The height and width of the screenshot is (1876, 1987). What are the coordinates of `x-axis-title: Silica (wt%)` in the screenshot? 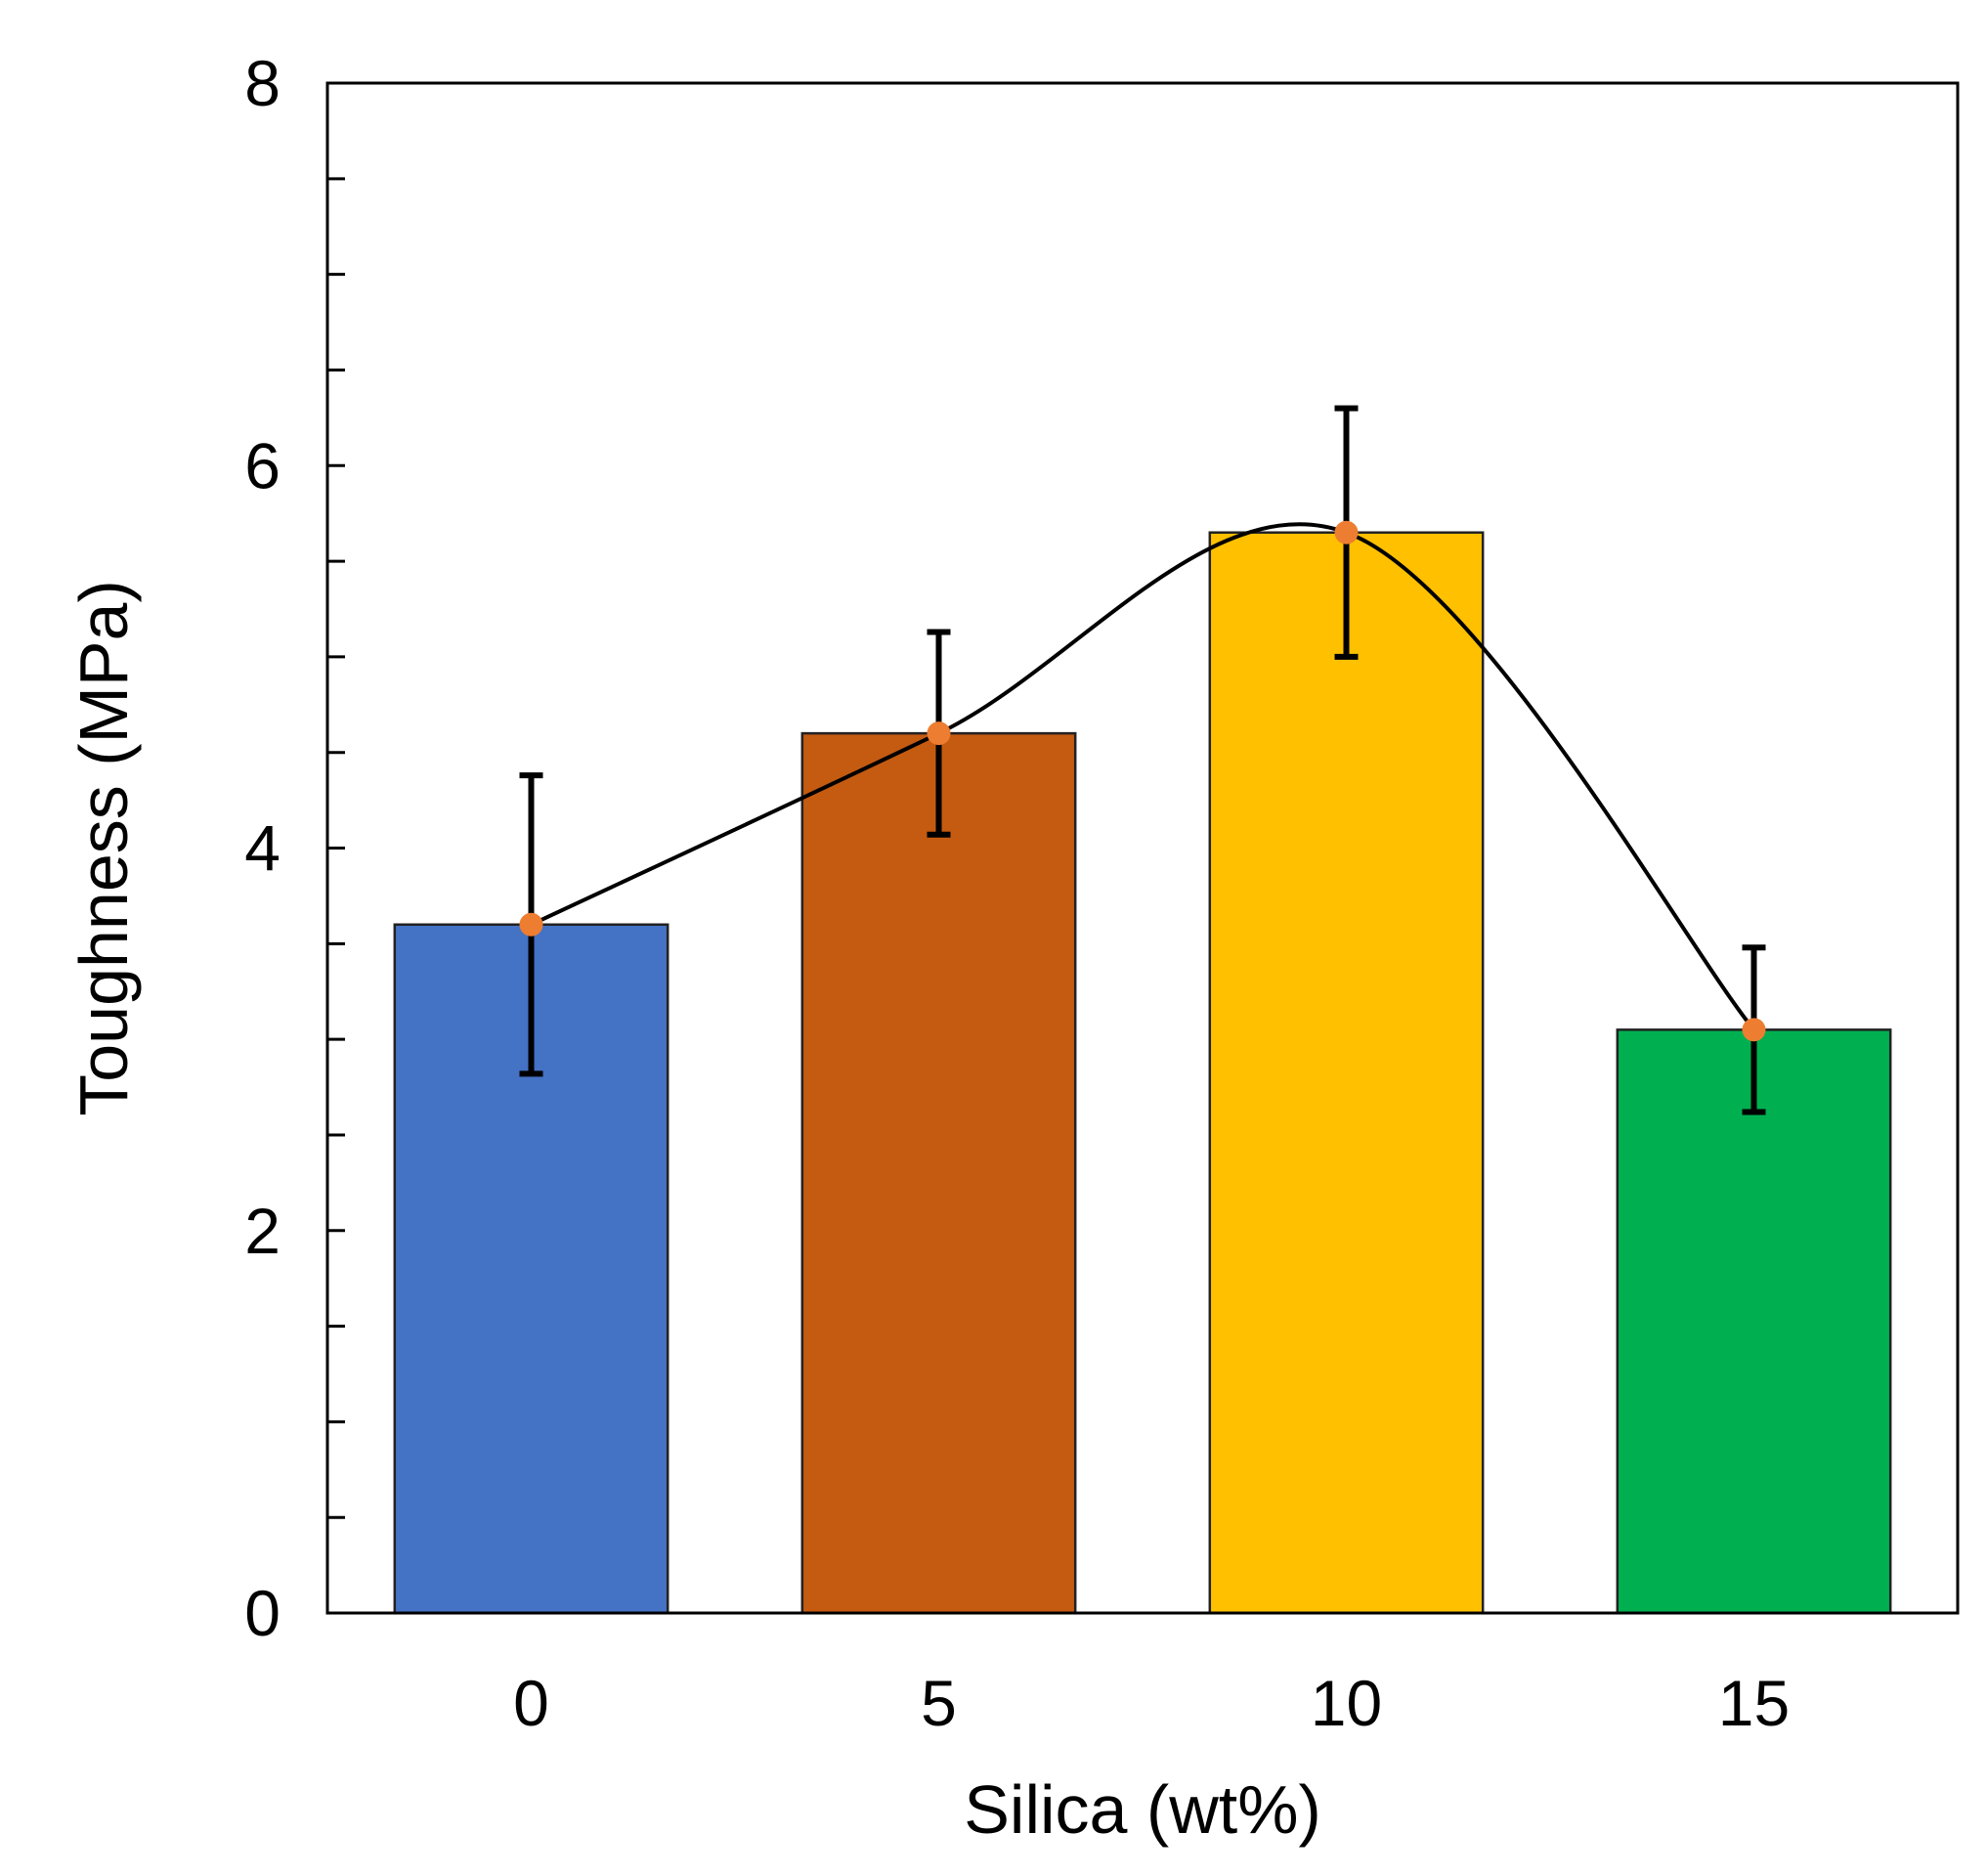 It's located at (1142, 1809).